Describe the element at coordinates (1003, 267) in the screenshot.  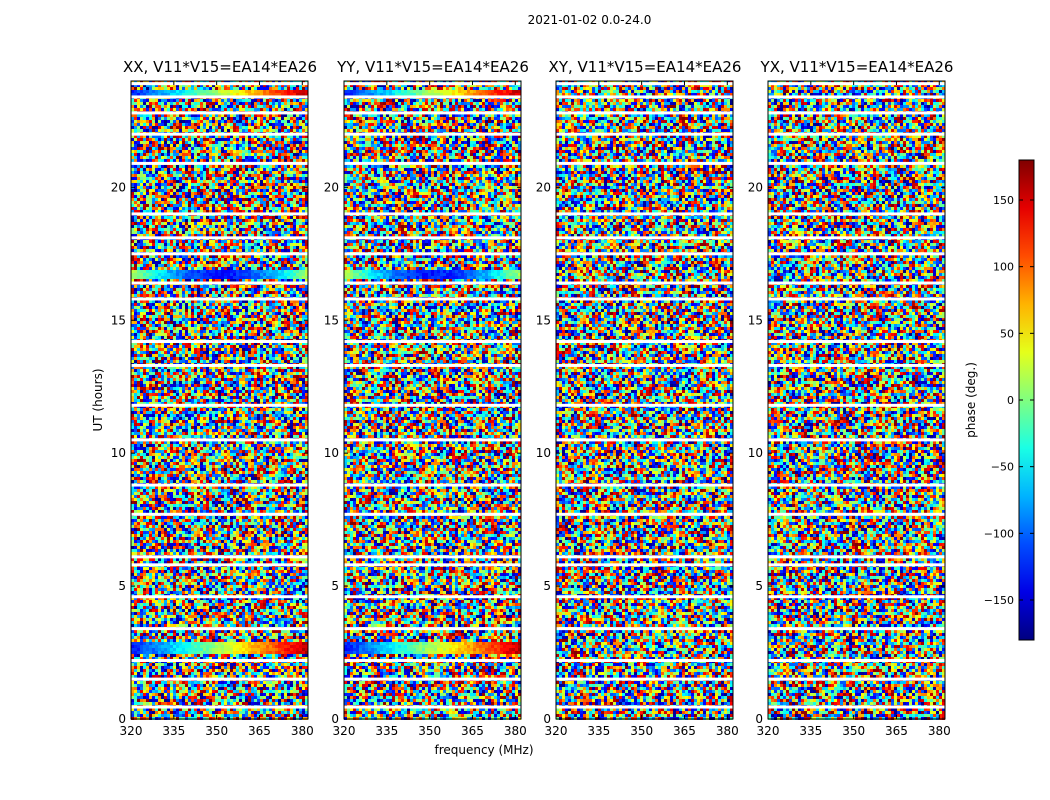
I see `colorbar-tick-label: 100` at that location.